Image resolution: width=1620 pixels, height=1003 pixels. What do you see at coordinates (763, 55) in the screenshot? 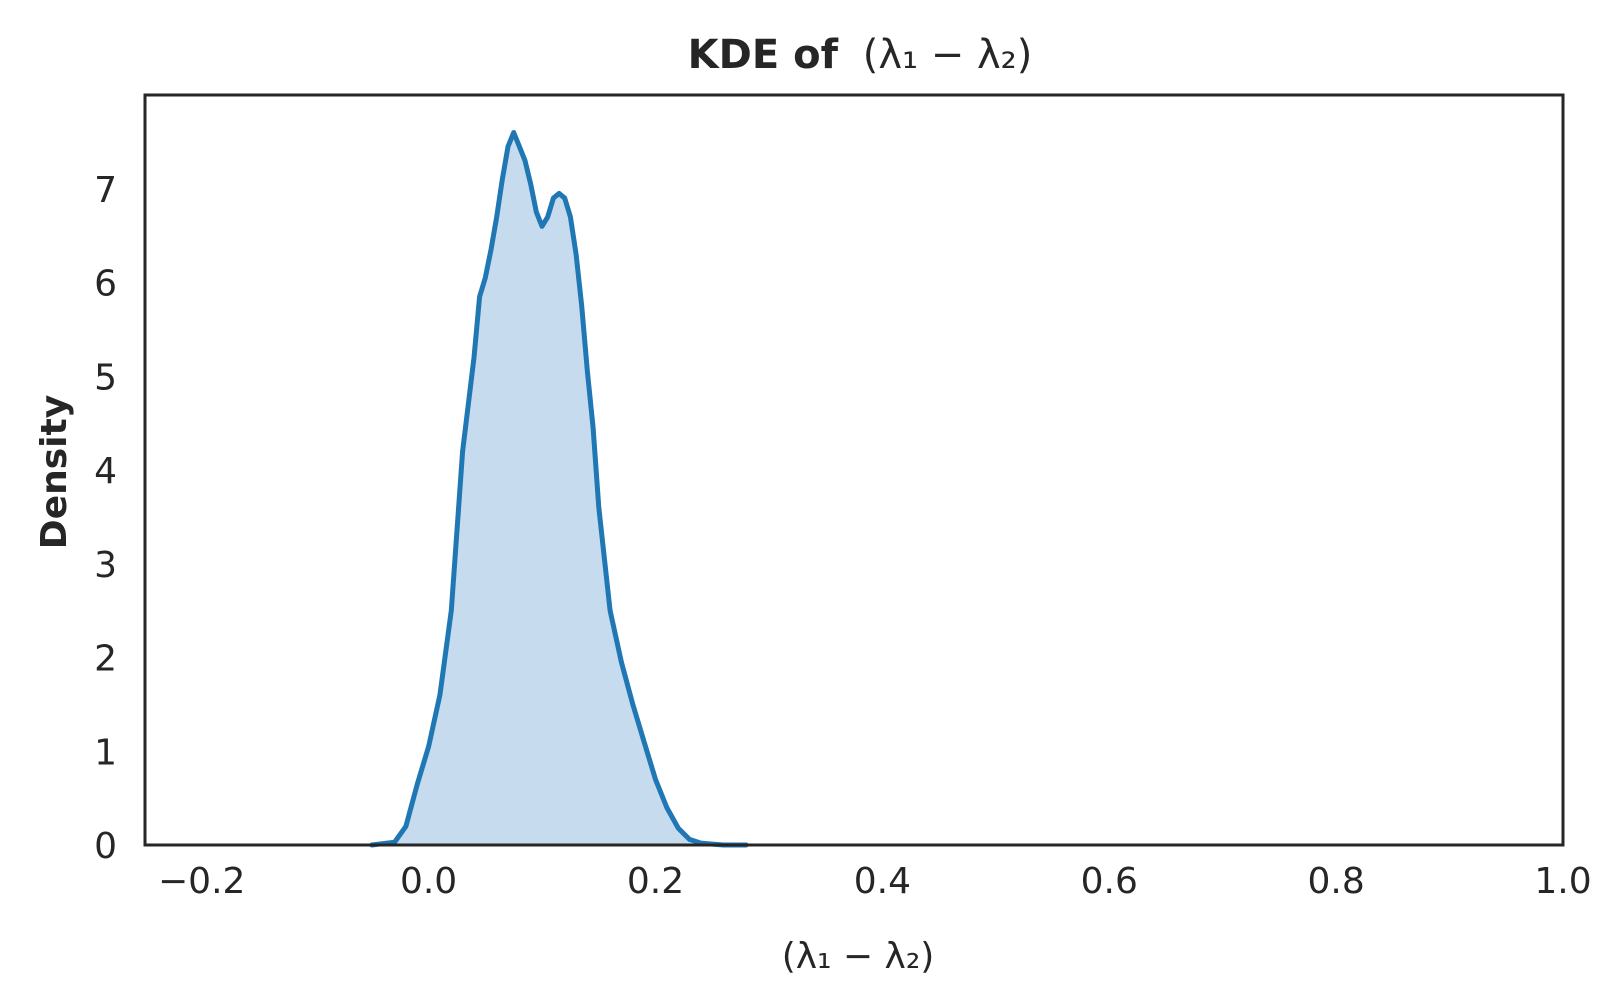
I see `chart-title-bold: KDE of` at bounding box center [763, 55].